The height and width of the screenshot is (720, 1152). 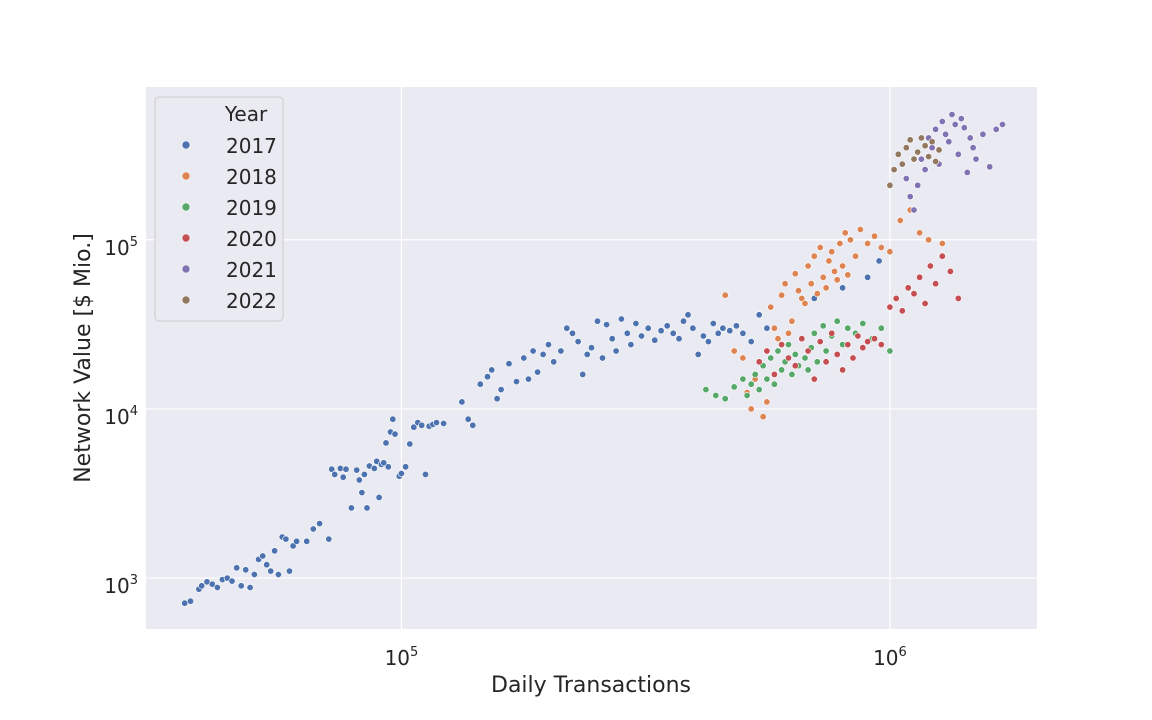 What do you see at coordinates (251, 177) in the screenshot?
I see `legend-label: 2018` at bounding box center [251, 177].